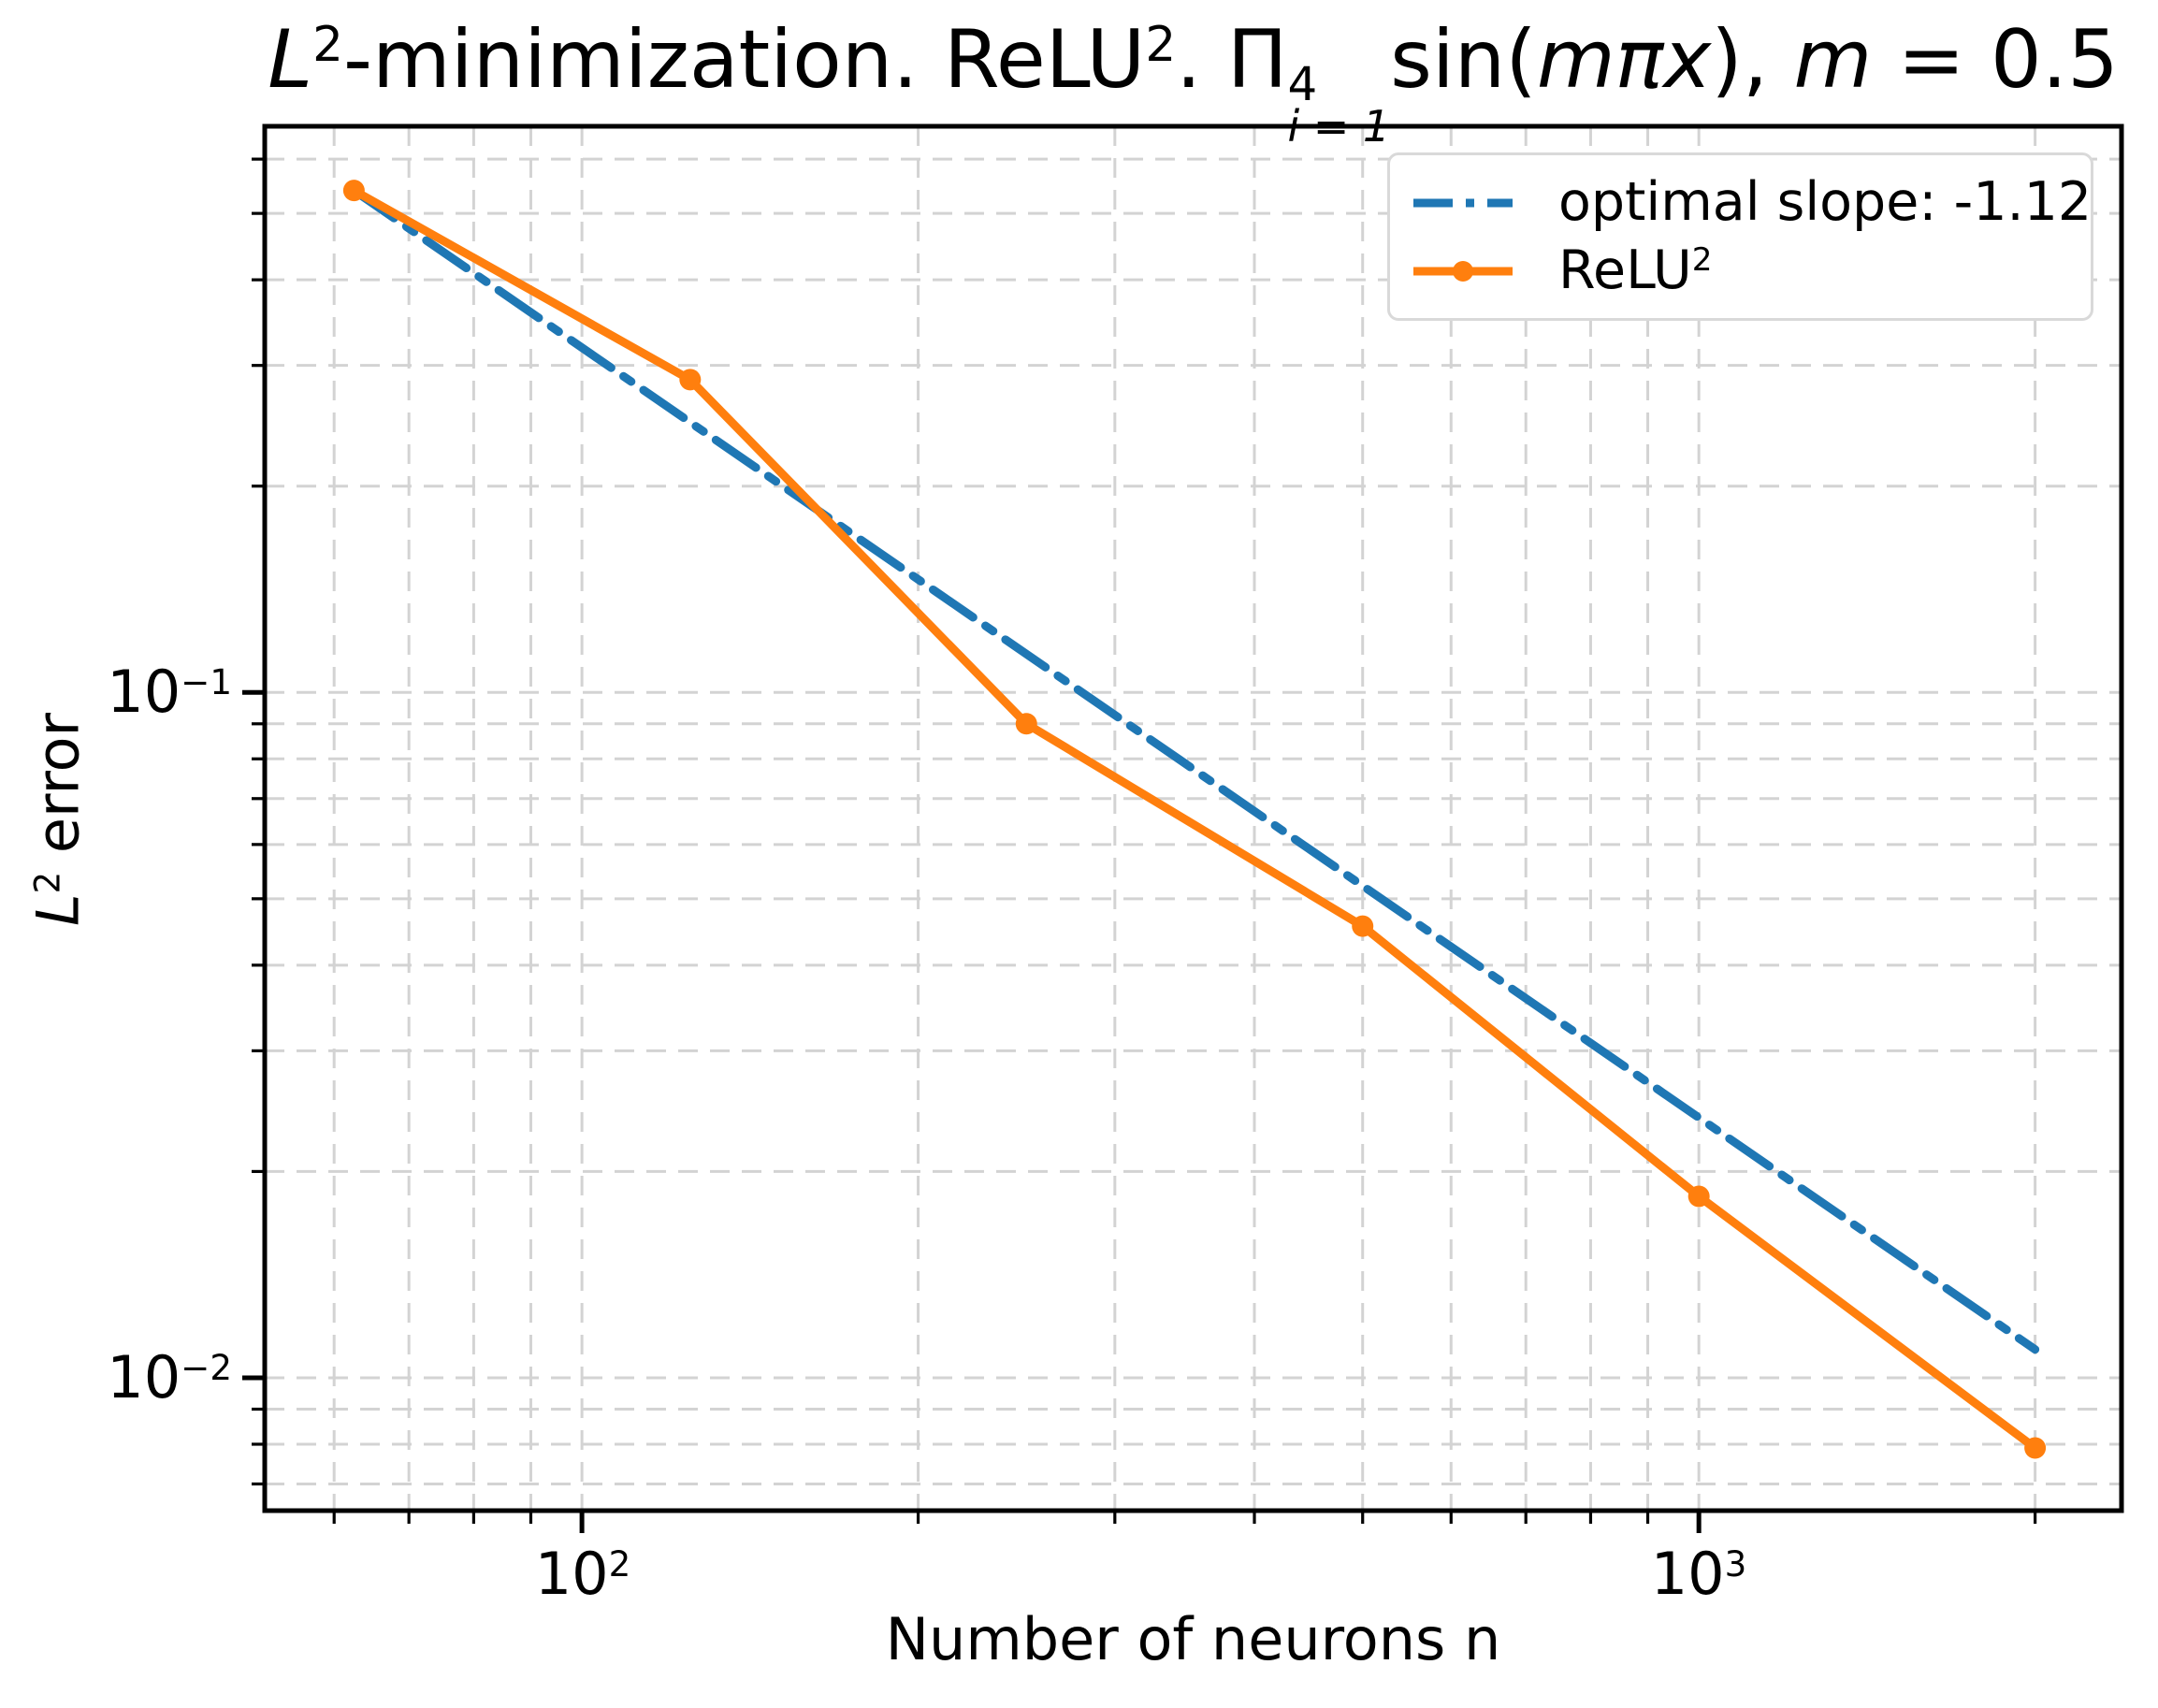 Image resolution: width=2158 pixels, height=1708 pixels. Describe the element at coordinates (1463, 60) in the screenshot. I see `title-sin: sin(` at that location.